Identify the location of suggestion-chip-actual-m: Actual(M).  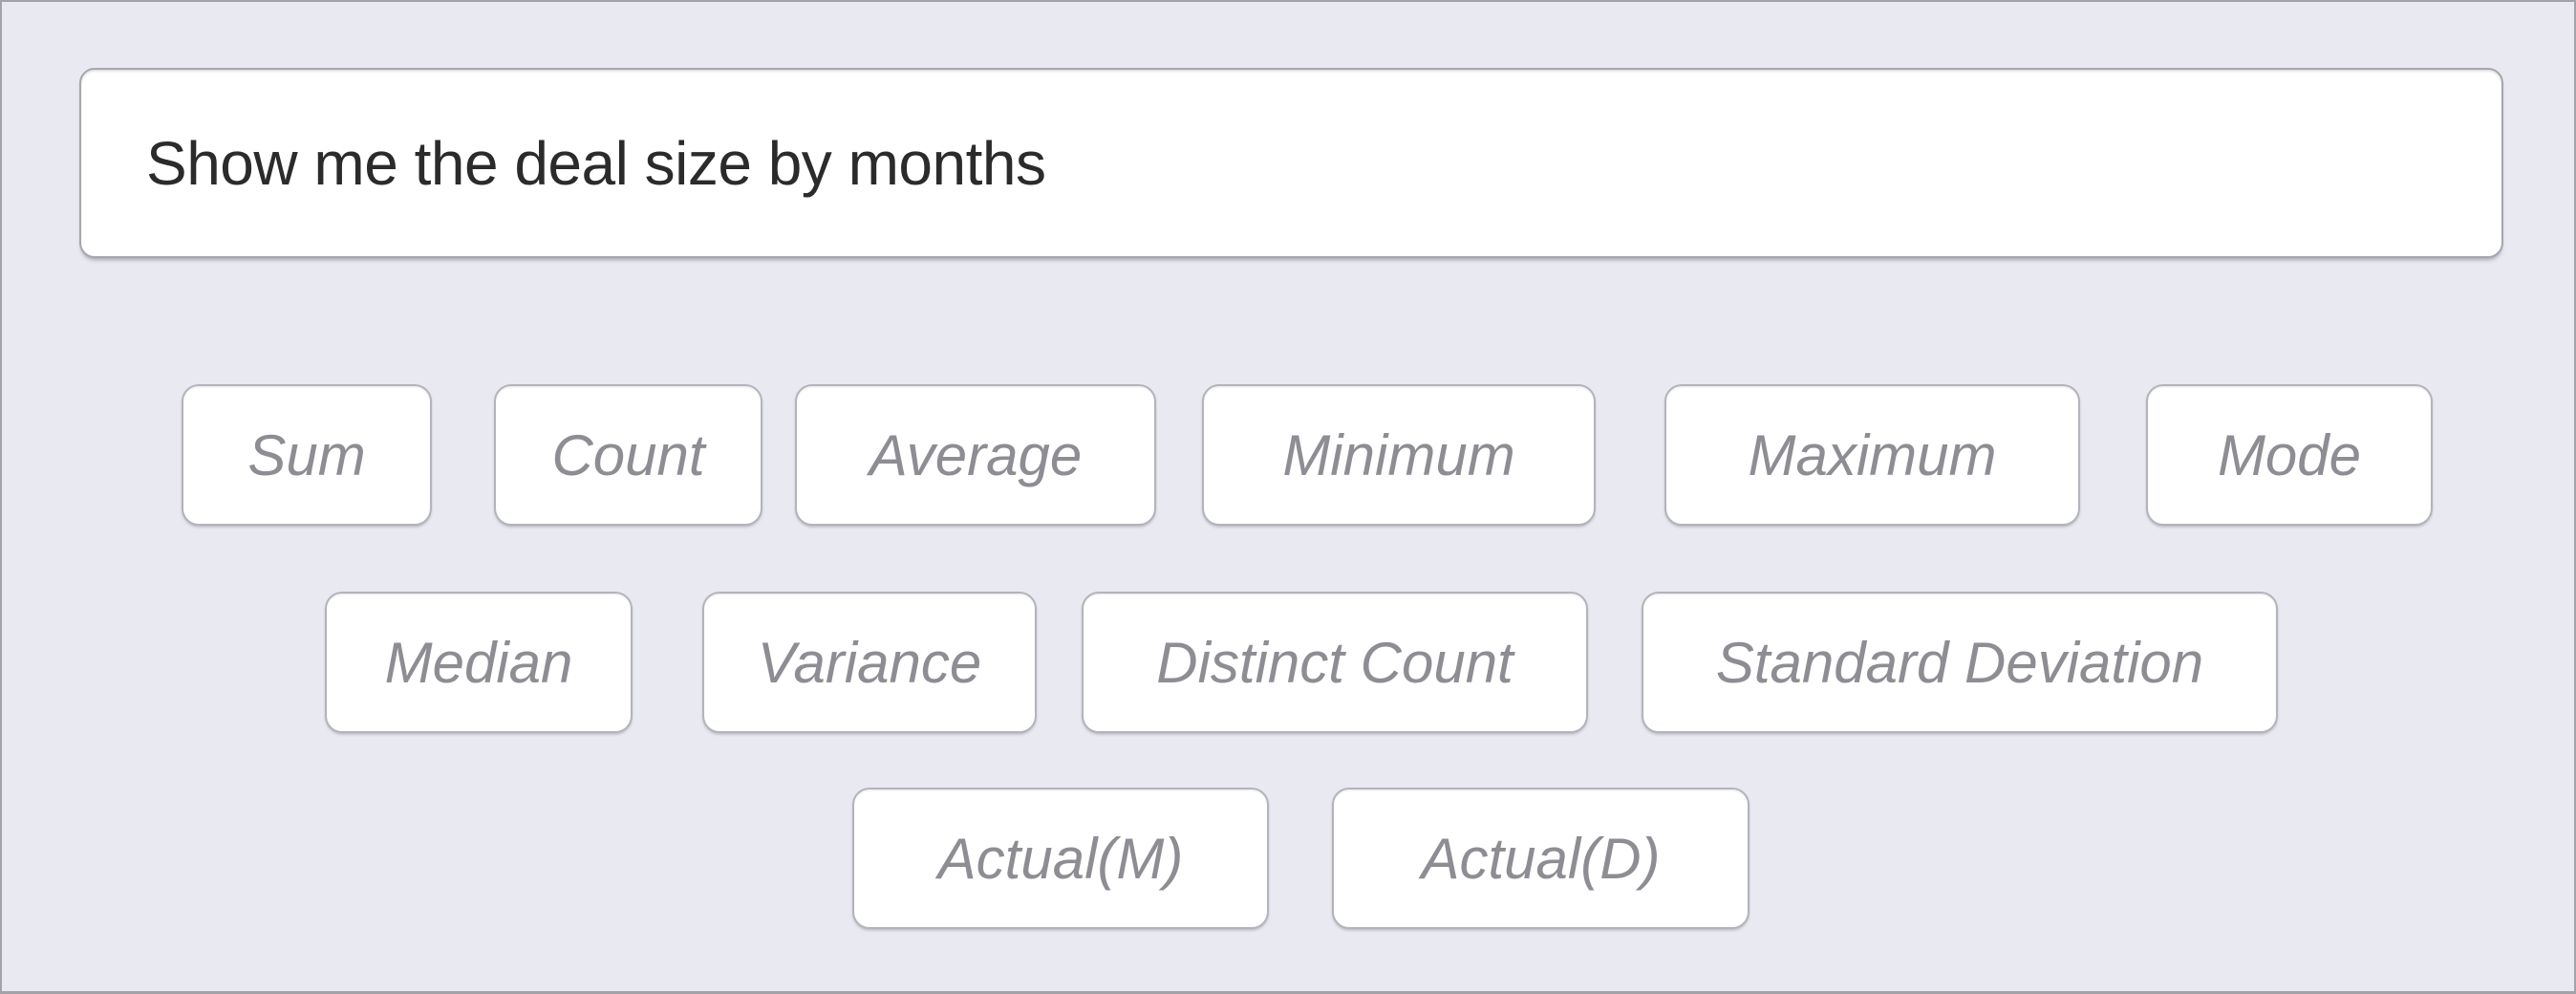
(1060, 858).